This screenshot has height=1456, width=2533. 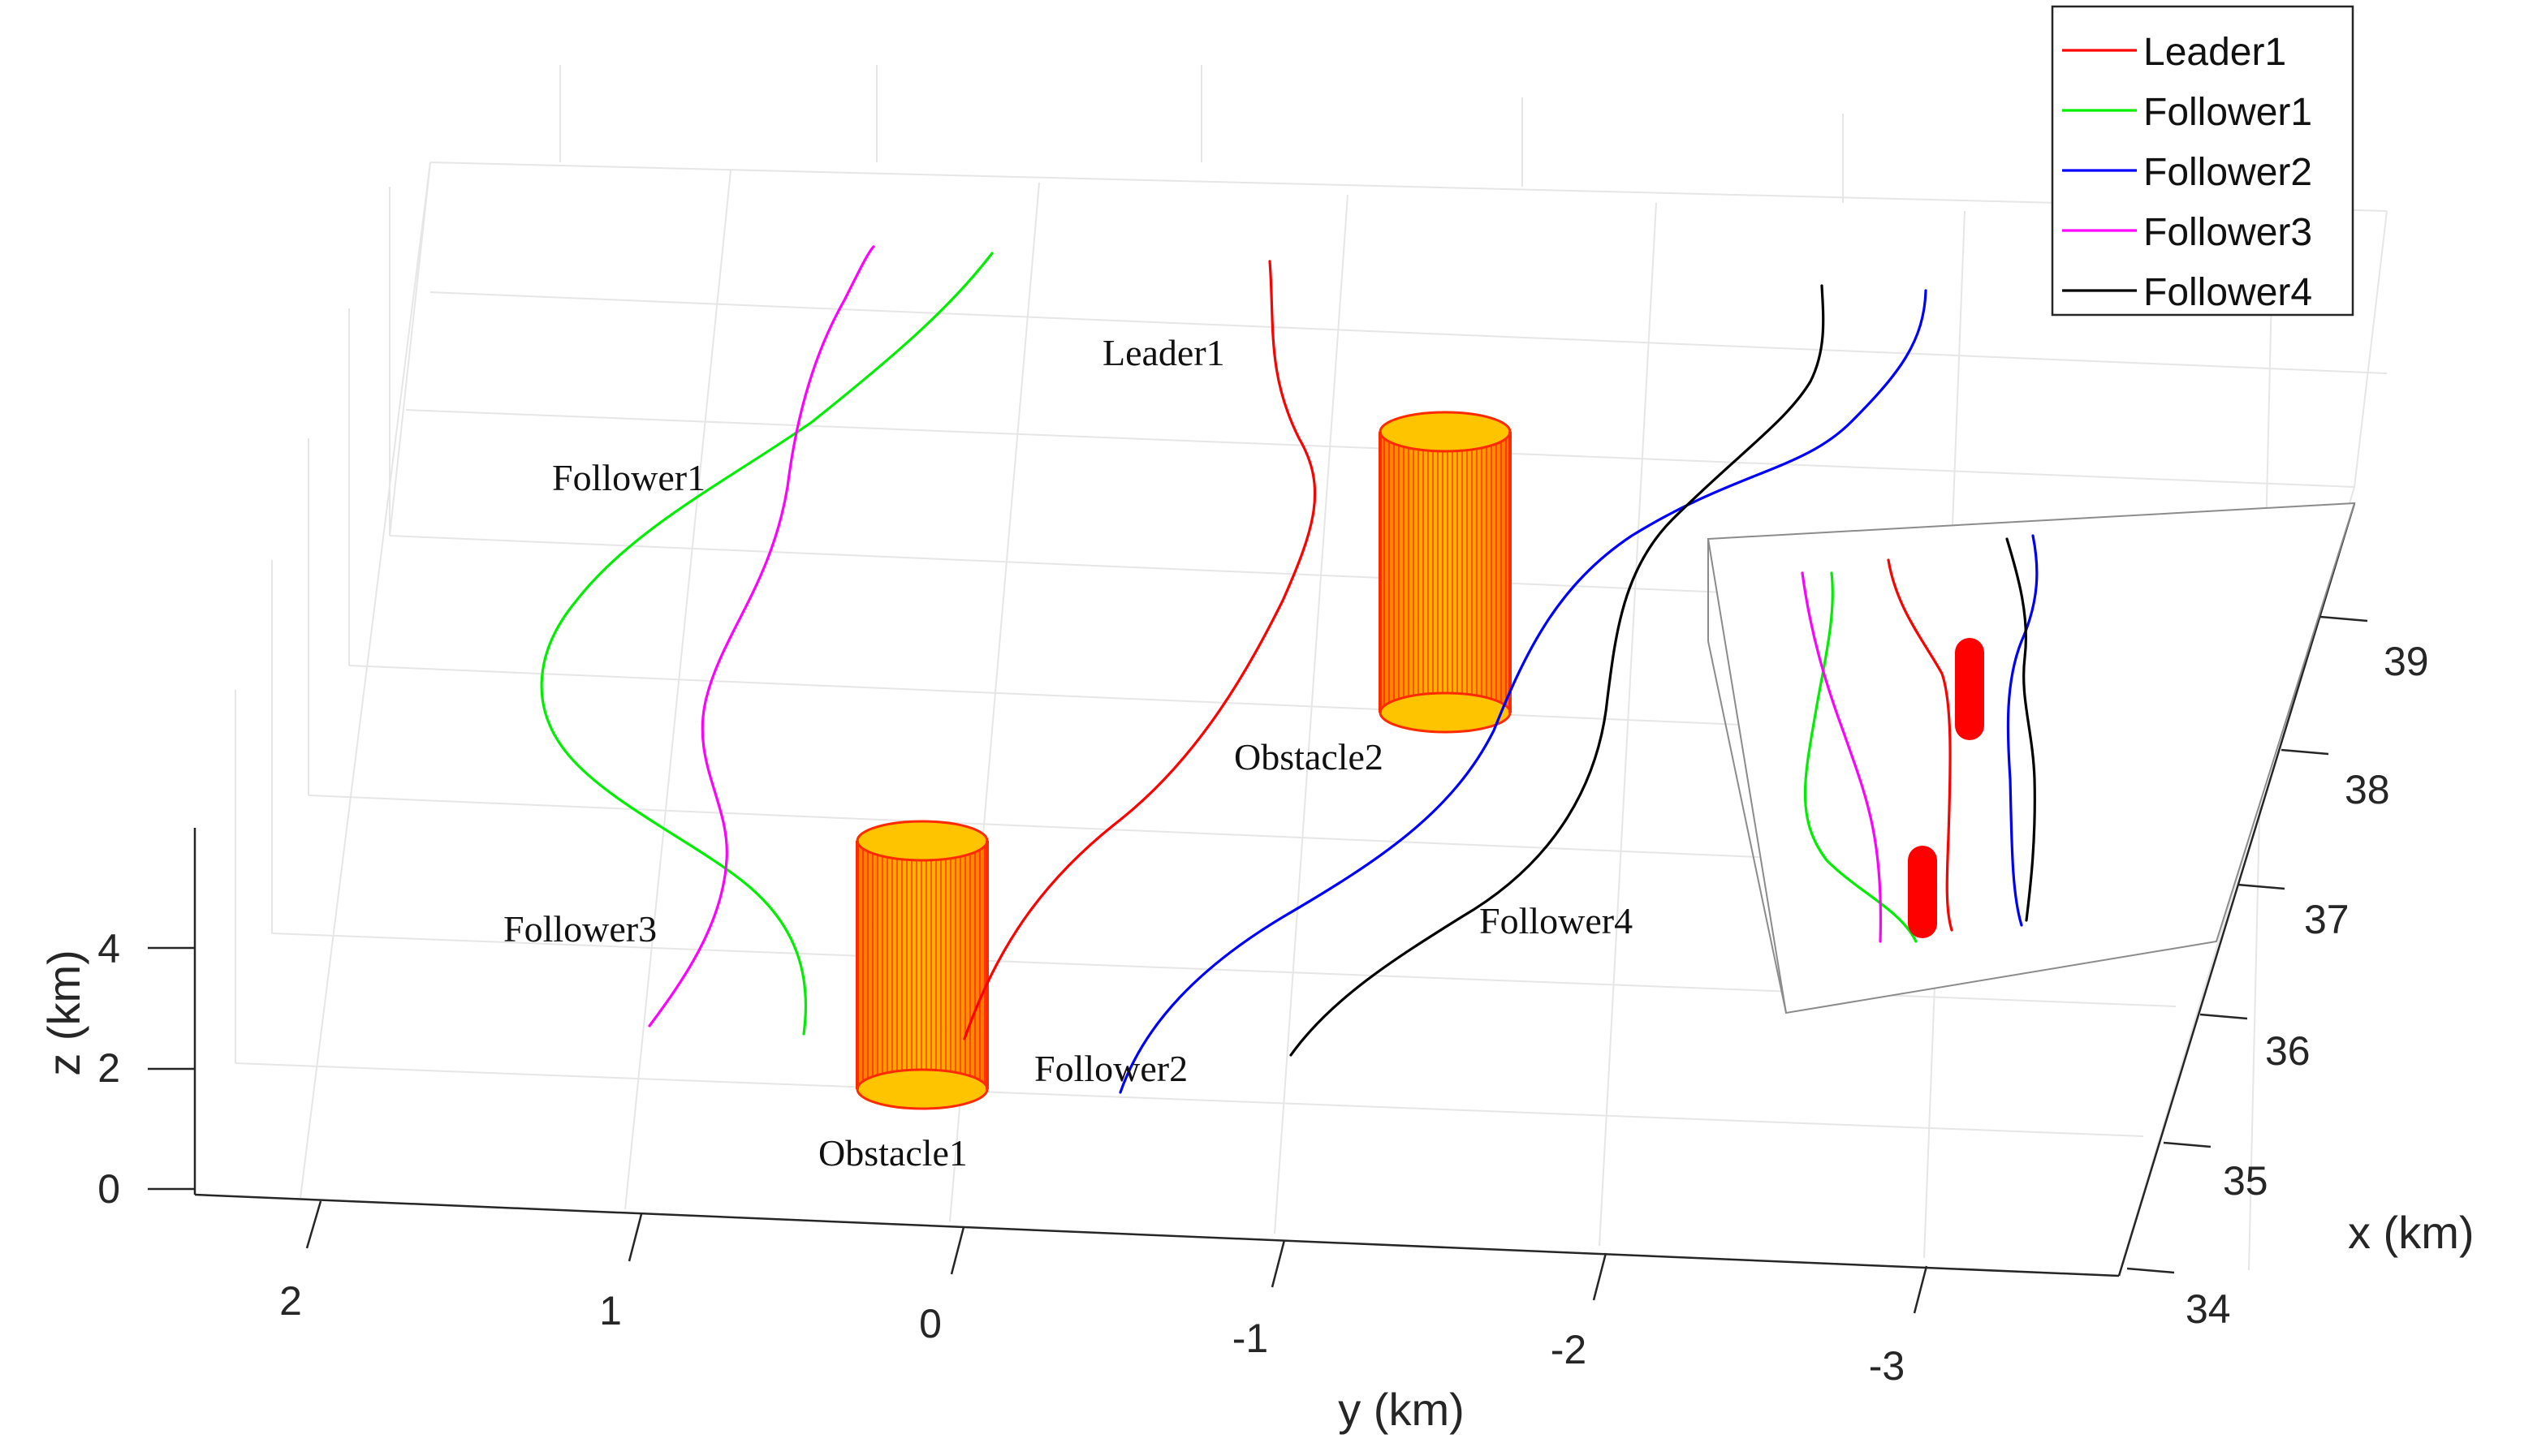 What do you see at coordinates (2236, 890) in the screenshot?
I see `x-axis-line` at bounding box center [2236, 890].